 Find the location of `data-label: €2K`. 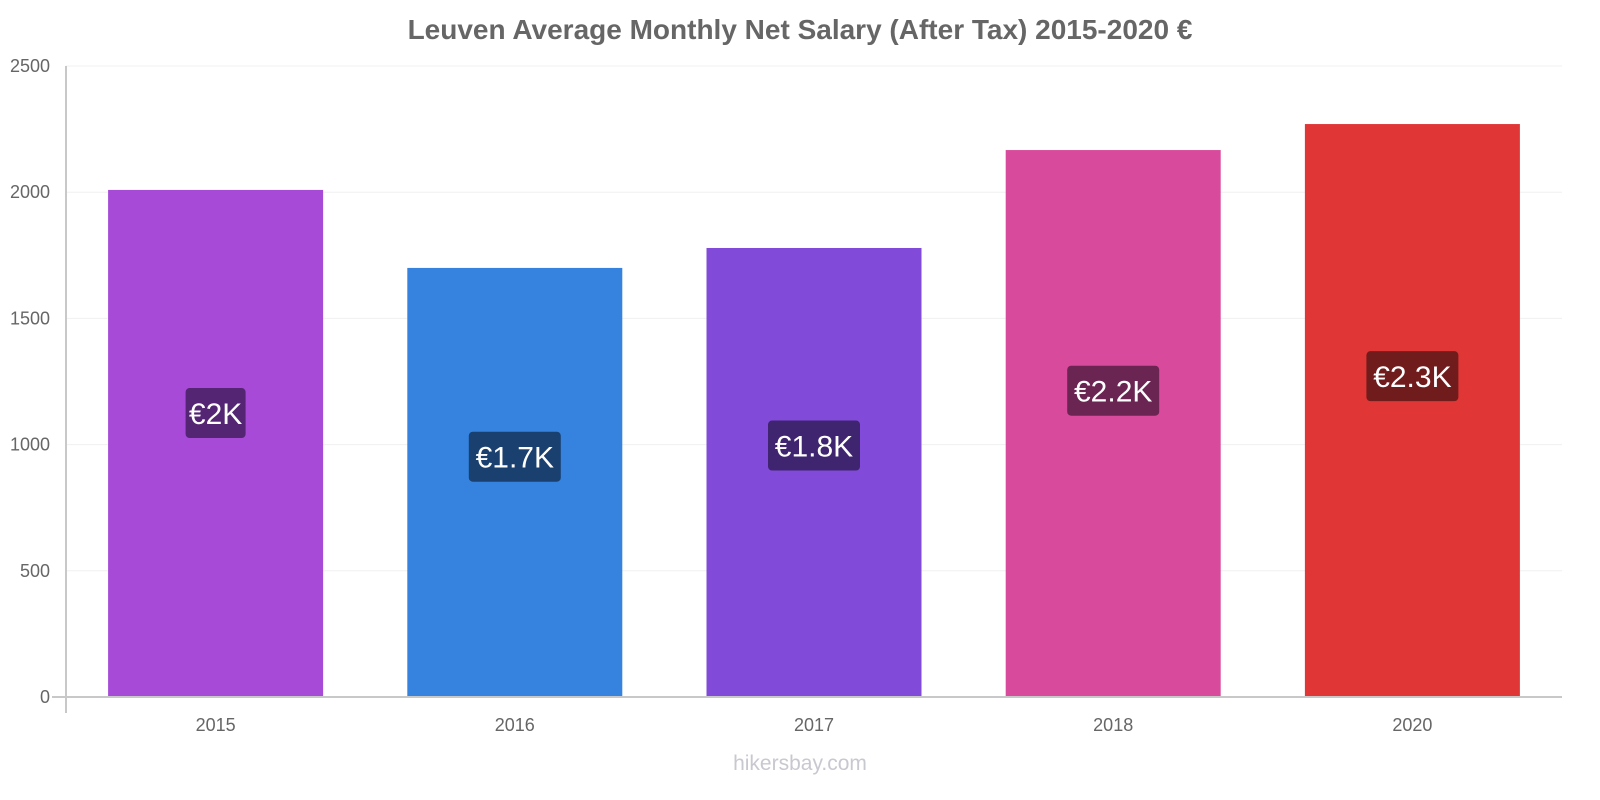

data-label: €2K is located at coordinates (215, 414).